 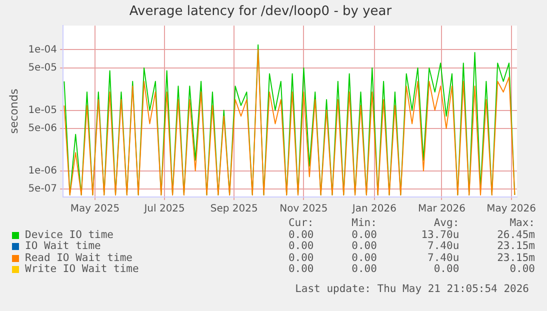 What do you see at coordinates (164, 209) in the screenshot?
I see `x-tick-label: Jul 2025` at bounding box center [164, 209].